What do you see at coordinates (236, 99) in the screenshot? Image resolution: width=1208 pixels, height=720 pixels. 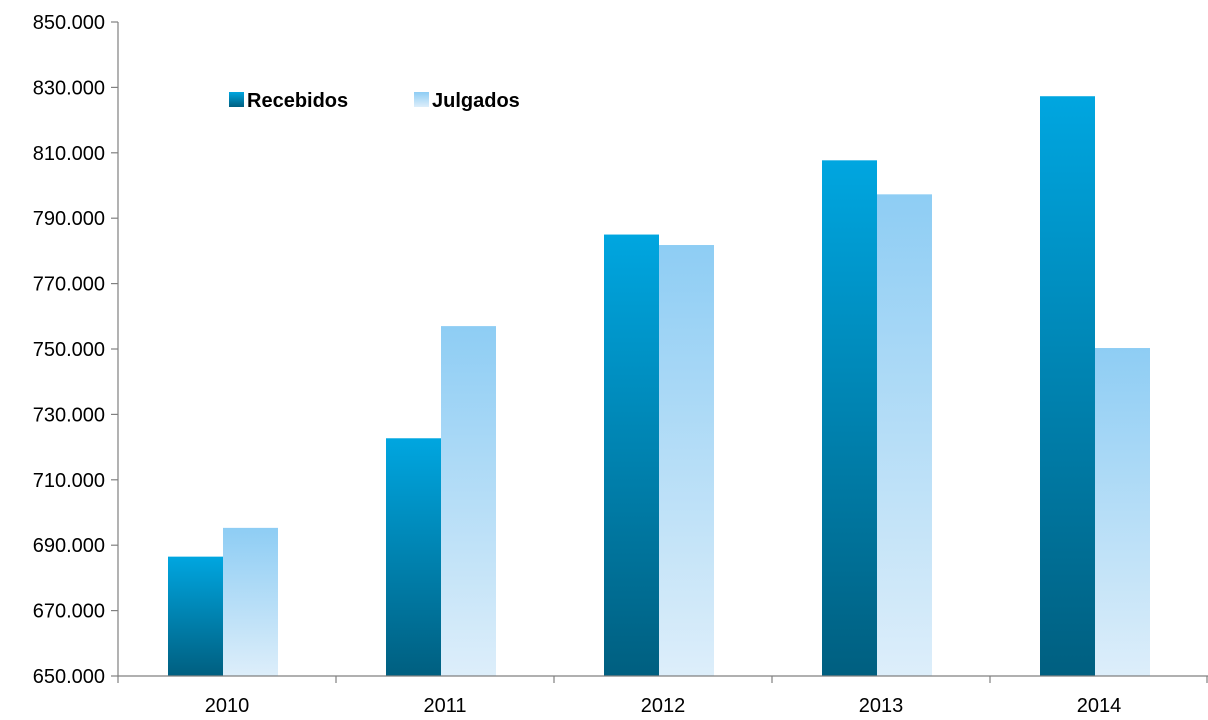 I see `legend-swatch-recebidos` at bounding box center [236, 99].